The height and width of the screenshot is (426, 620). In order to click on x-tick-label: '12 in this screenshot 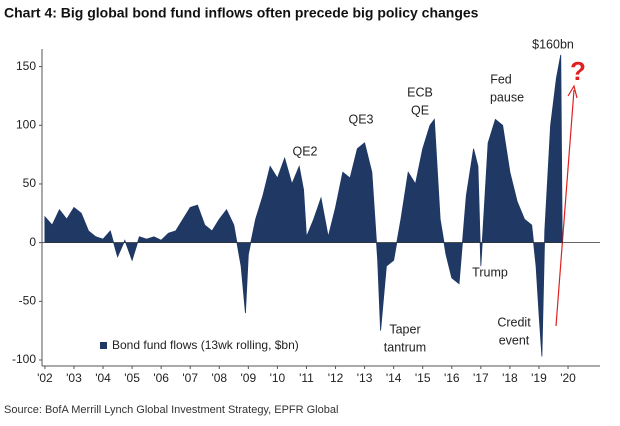, I will do `click(336, 378)`.